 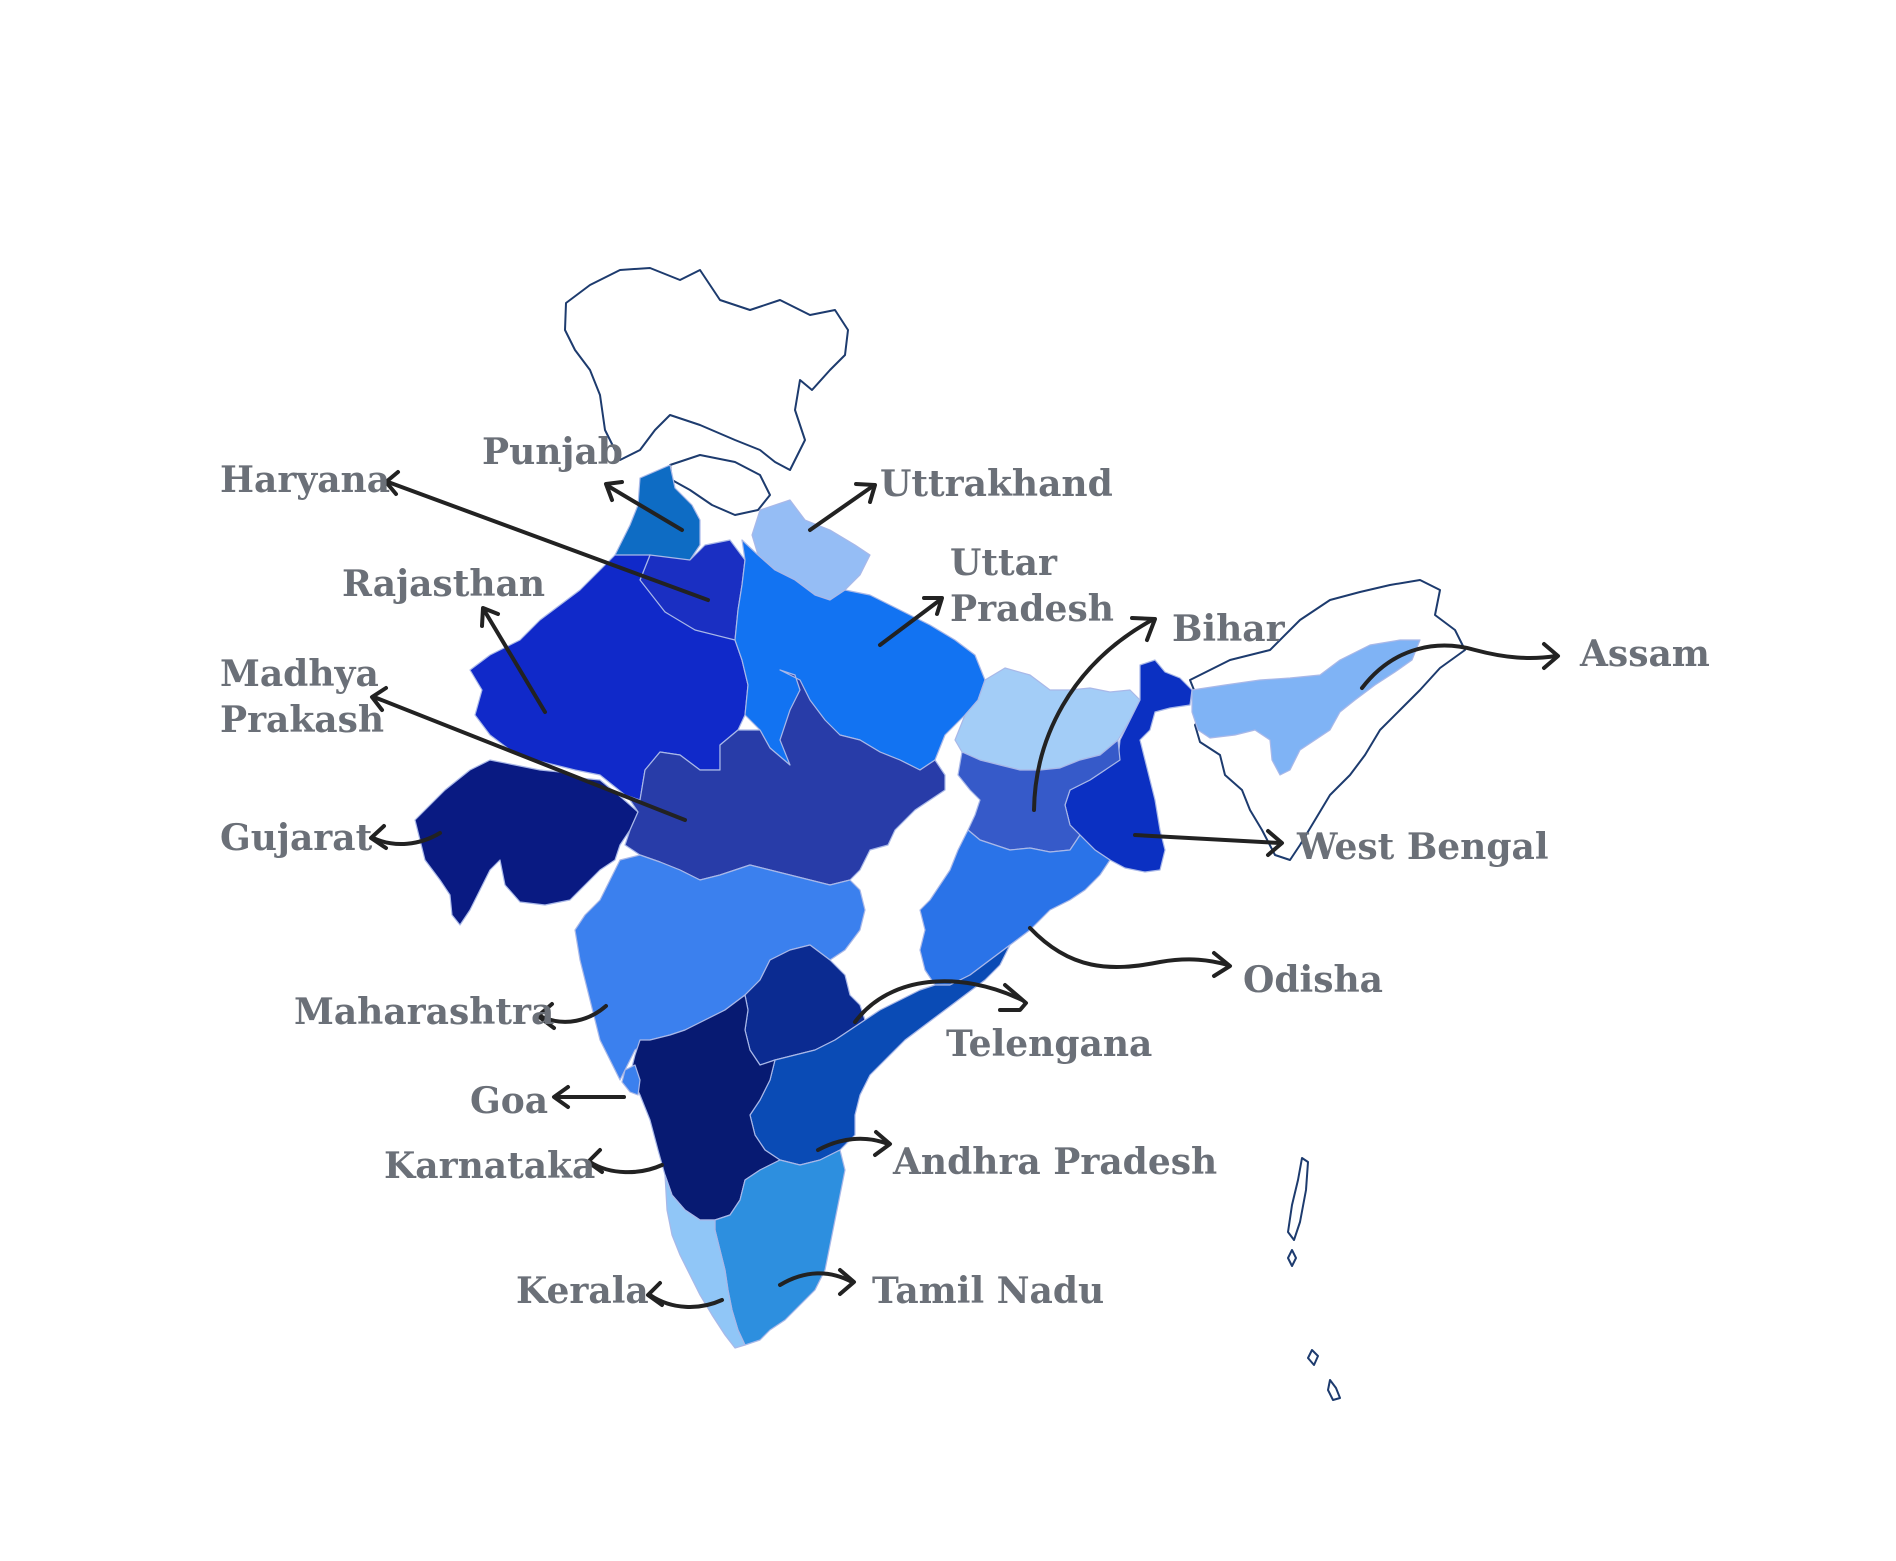 What do you see at coordinates (1207, 839) in the screenshot?
I see `arrow-west-bengal` at bounding box center [1207, 839].